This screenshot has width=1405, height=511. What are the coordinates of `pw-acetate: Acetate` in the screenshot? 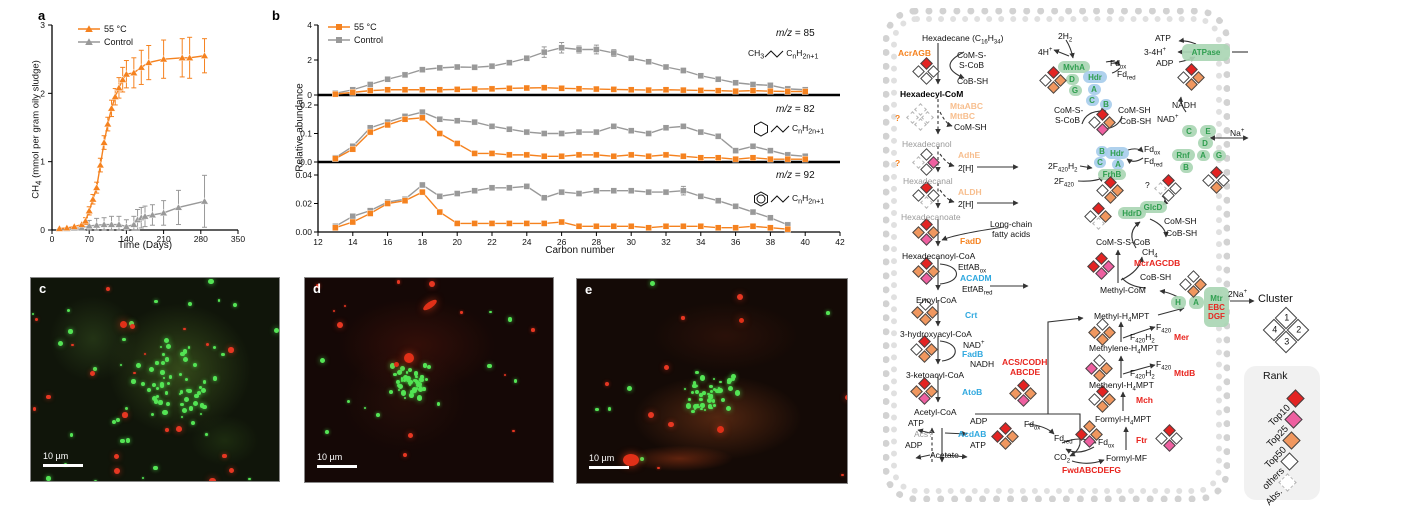 It's located at (944, 455).